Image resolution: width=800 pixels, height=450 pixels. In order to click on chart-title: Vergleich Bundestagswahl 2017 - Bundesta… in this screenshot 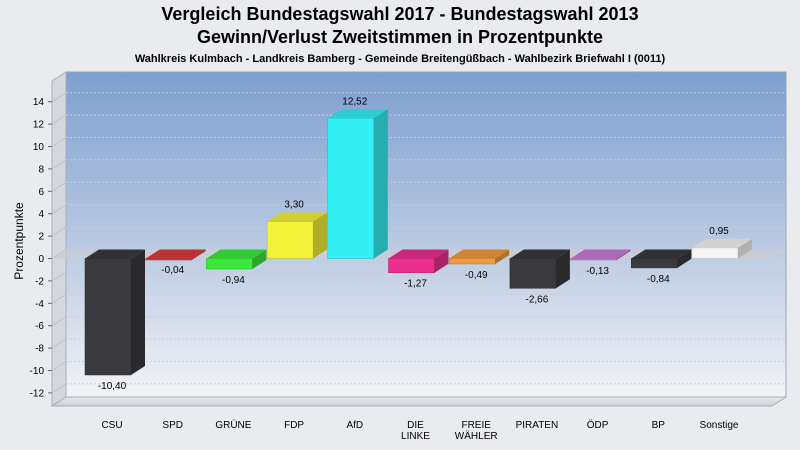, I will do `click(400, 14)`.